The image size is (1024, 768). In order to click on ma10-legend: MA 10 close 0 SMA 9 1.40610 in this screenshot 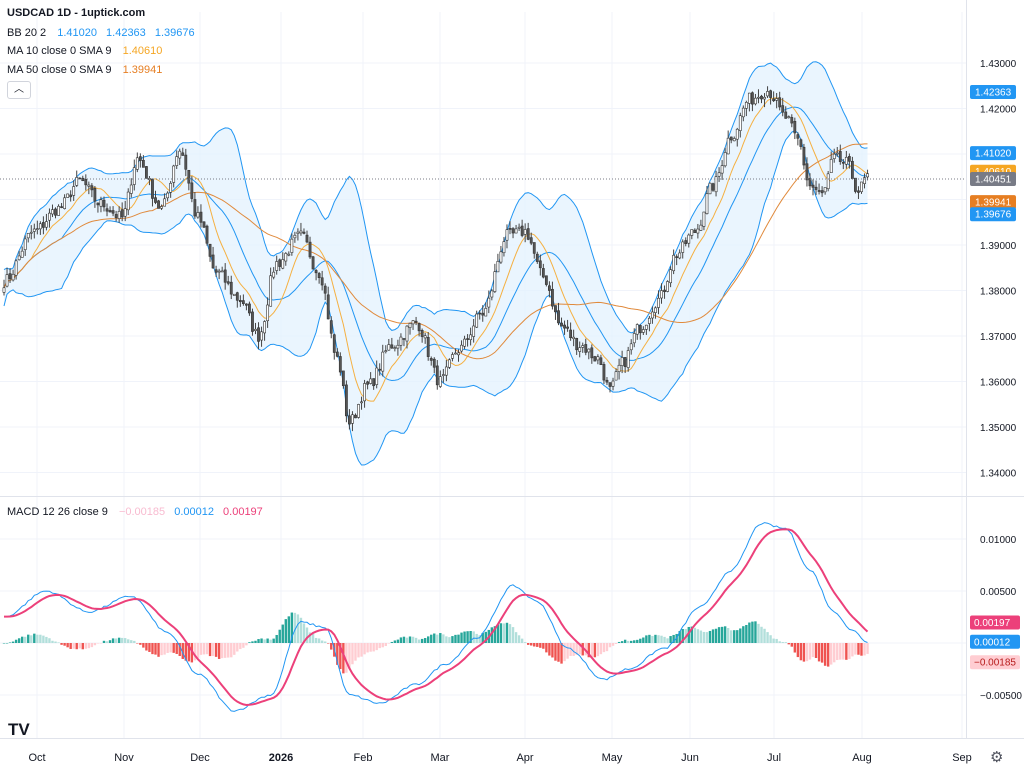, I will do `click(87, 51)`.